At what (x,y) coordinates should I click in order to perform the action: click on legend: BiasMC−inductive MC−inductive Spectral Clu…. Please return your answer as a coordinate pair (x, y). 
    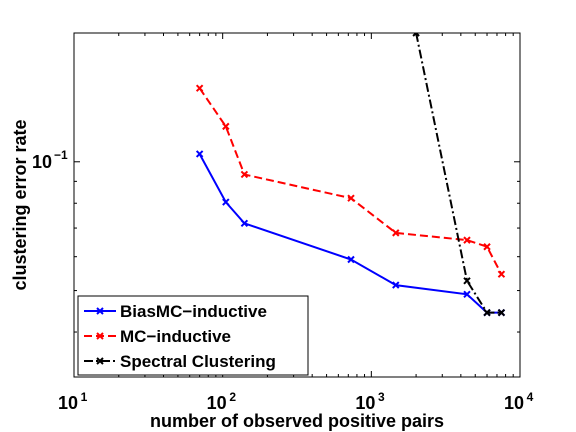
    Looking at the image, I should click on (193, 335).